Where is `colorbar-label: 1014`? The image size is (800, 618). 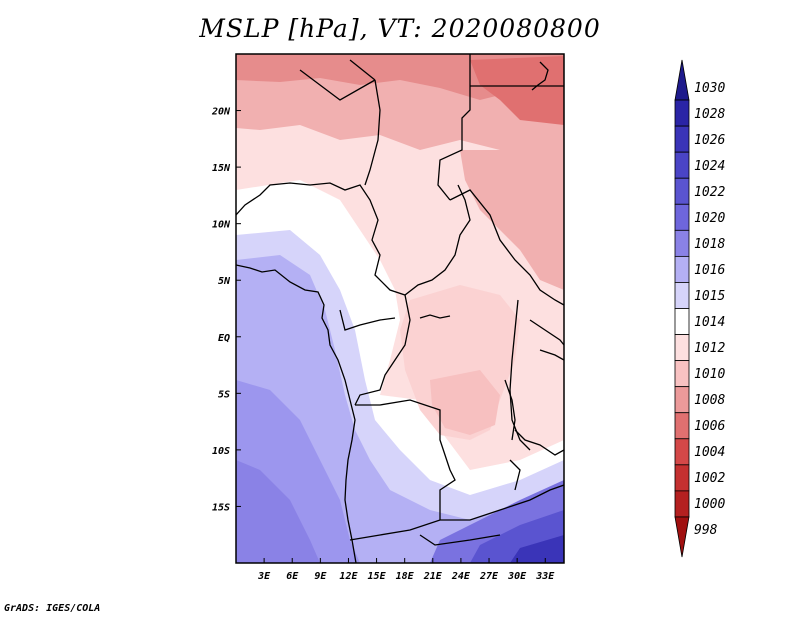
colorbar-label: 1014 is located at coordinates (709, 322).